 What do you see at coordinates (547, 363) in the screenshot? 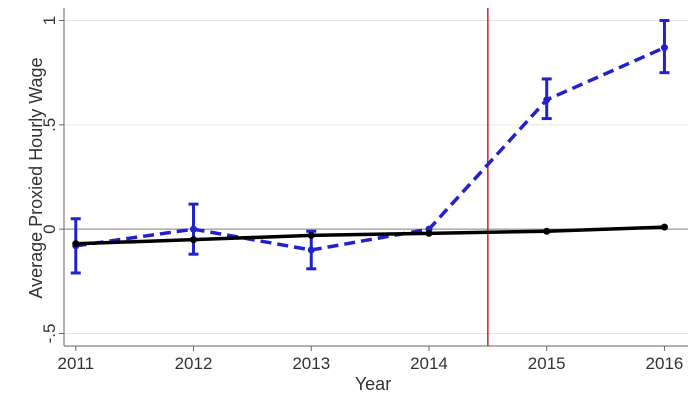
I see `x-tick-label: 2015` at bounding box center [547, 363].